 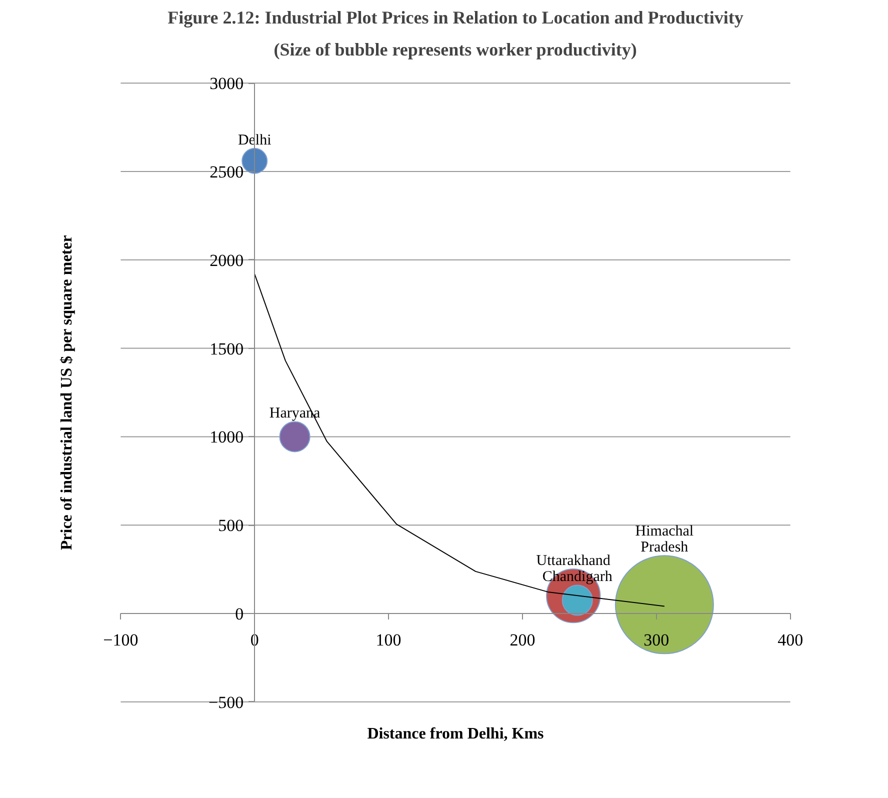 What do you see at coordinates (664, 540) in the screenshot?
I see `series-label: Himachal Pradesh` at bounding box center [664, 540].